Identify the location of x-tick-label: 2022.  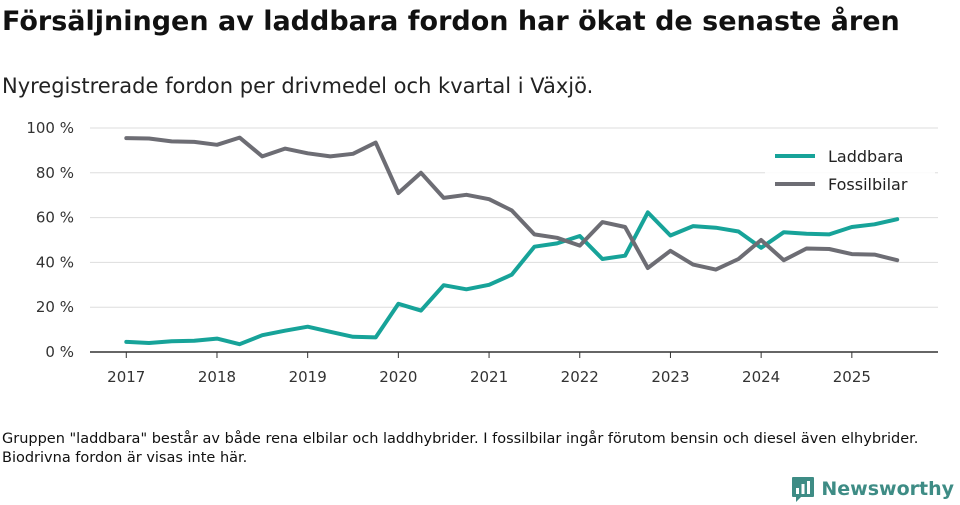
(580, 377).